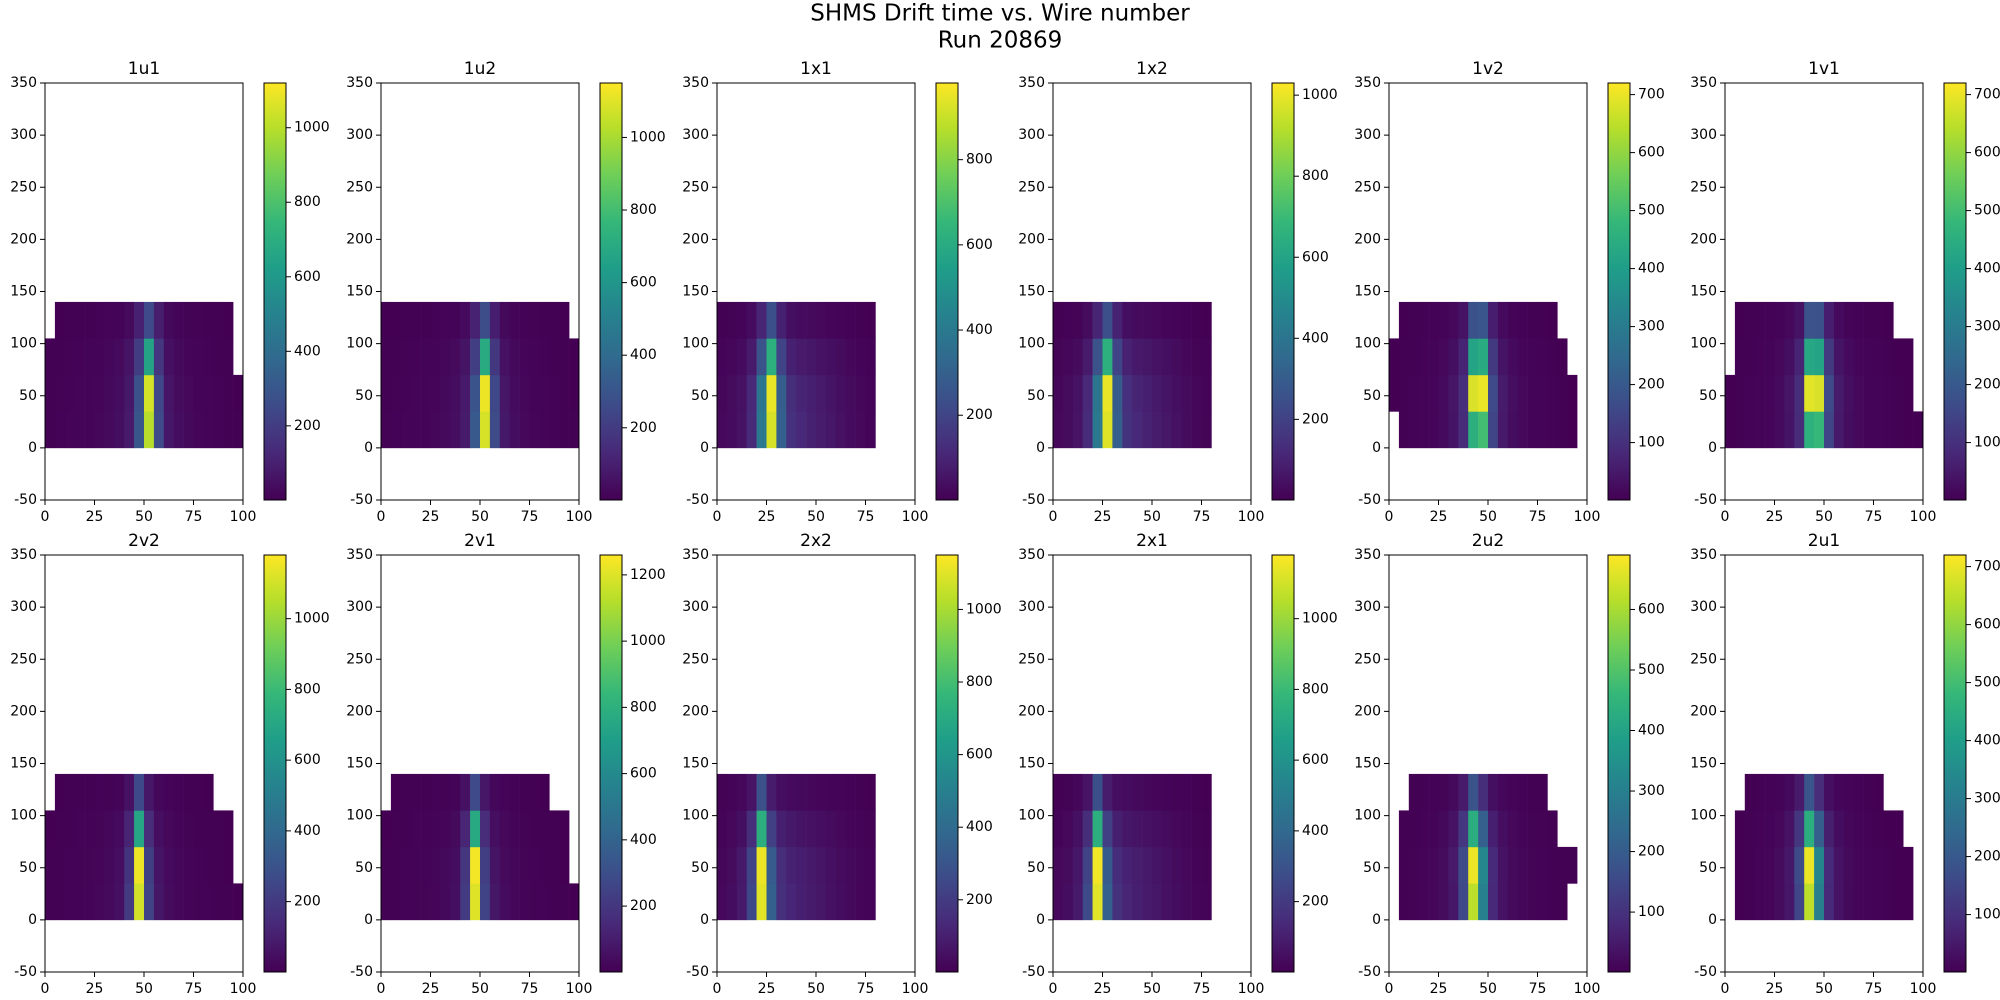  What do you see at coordinates (695, 816) in the screenshot?
I see `y-tick-label: 100` at bounding box center [695, 816].